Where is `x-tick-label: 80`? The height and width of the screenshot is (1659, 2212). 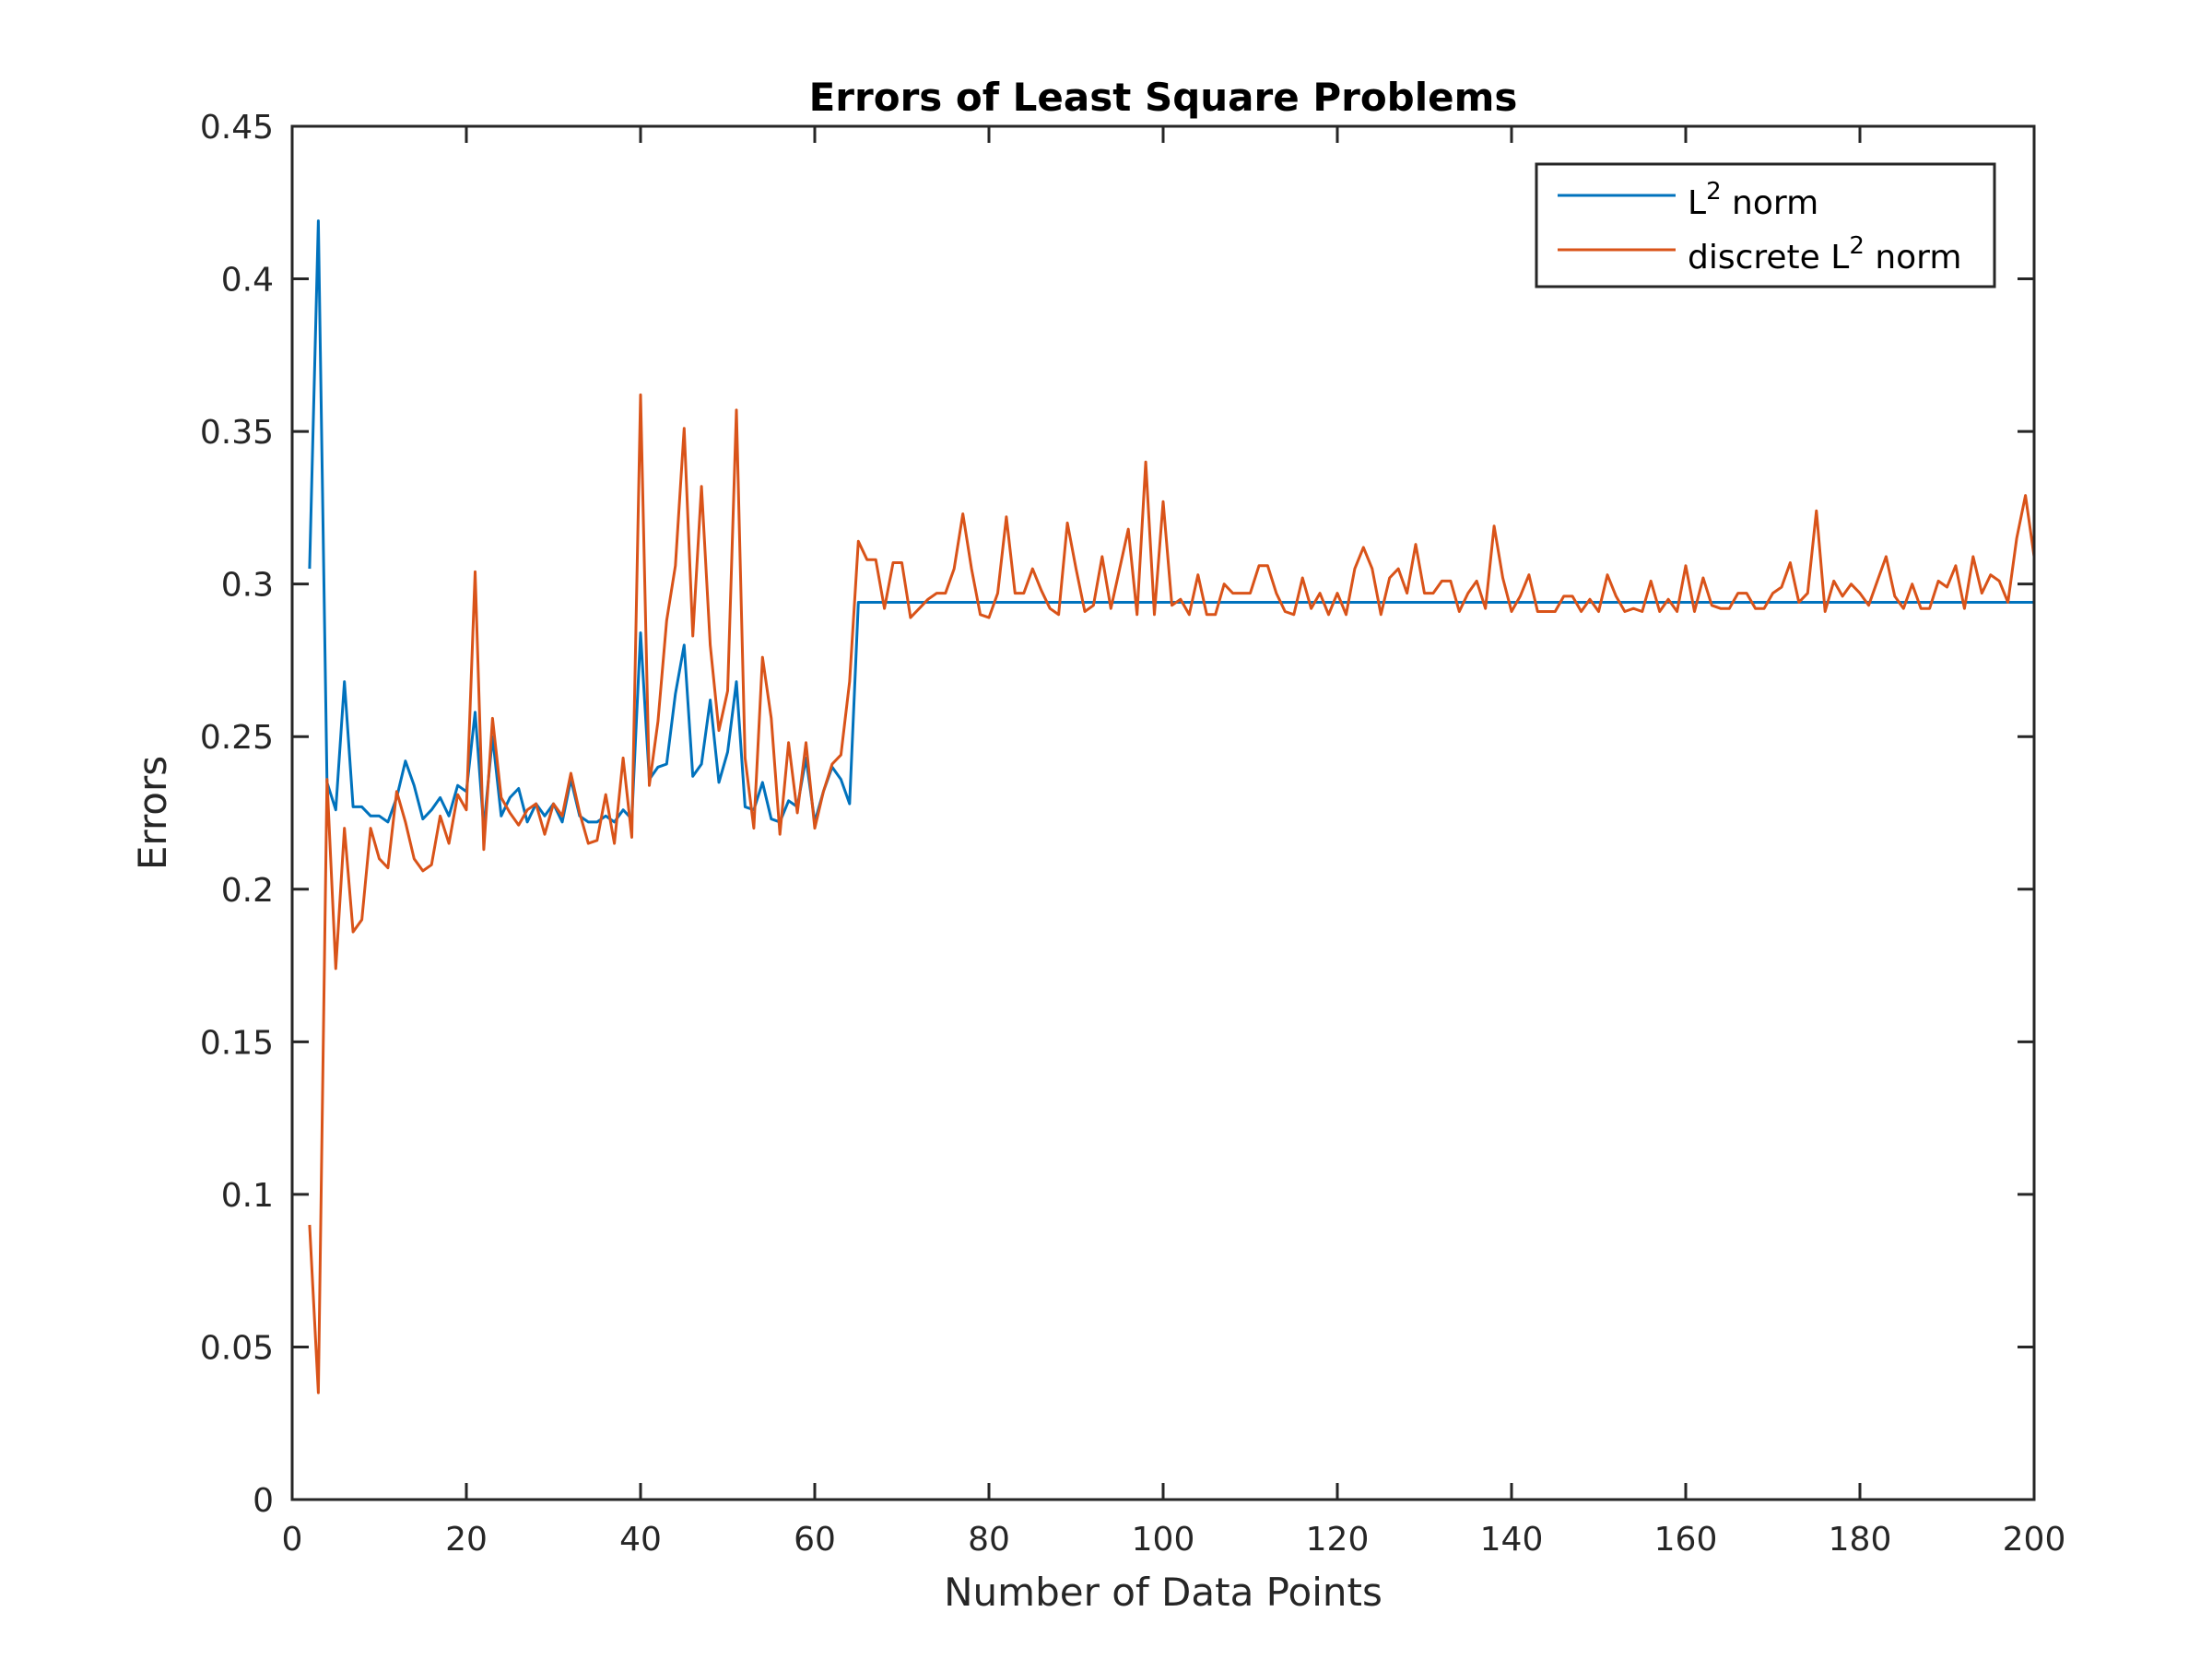 x-tick-label: 80 is located at coordinates (989, 1540).